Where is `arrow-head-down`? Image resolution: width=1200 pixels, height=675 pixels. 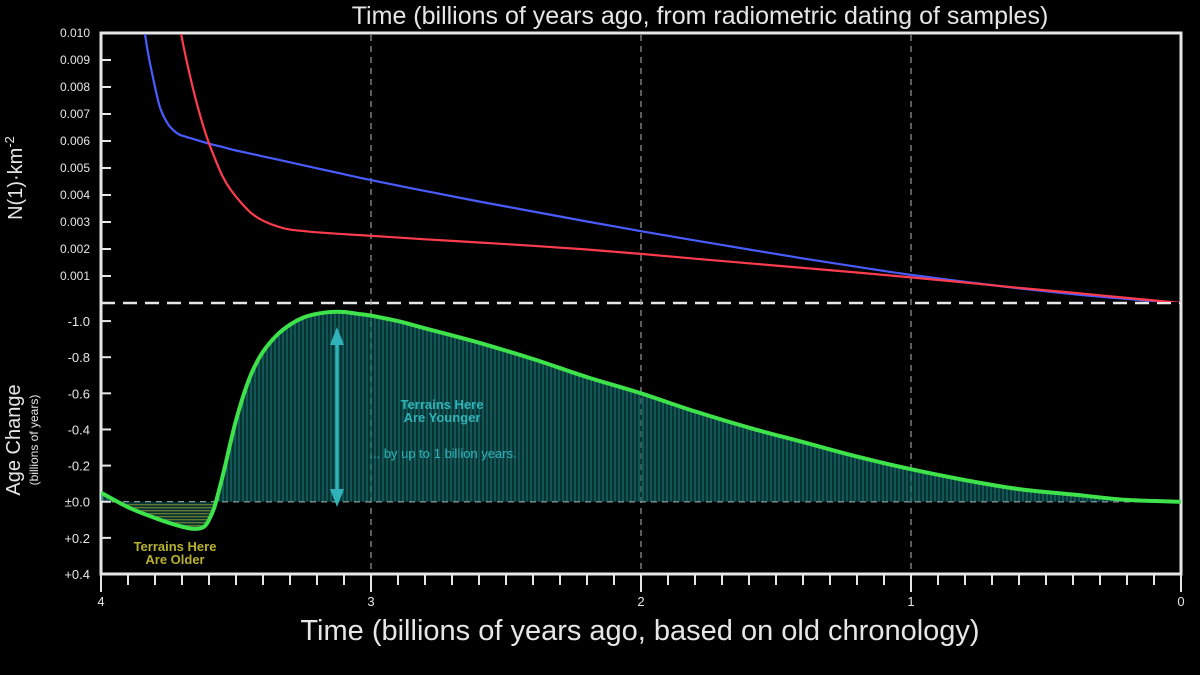
arrow-head-down is located at coordinates (337, 498).